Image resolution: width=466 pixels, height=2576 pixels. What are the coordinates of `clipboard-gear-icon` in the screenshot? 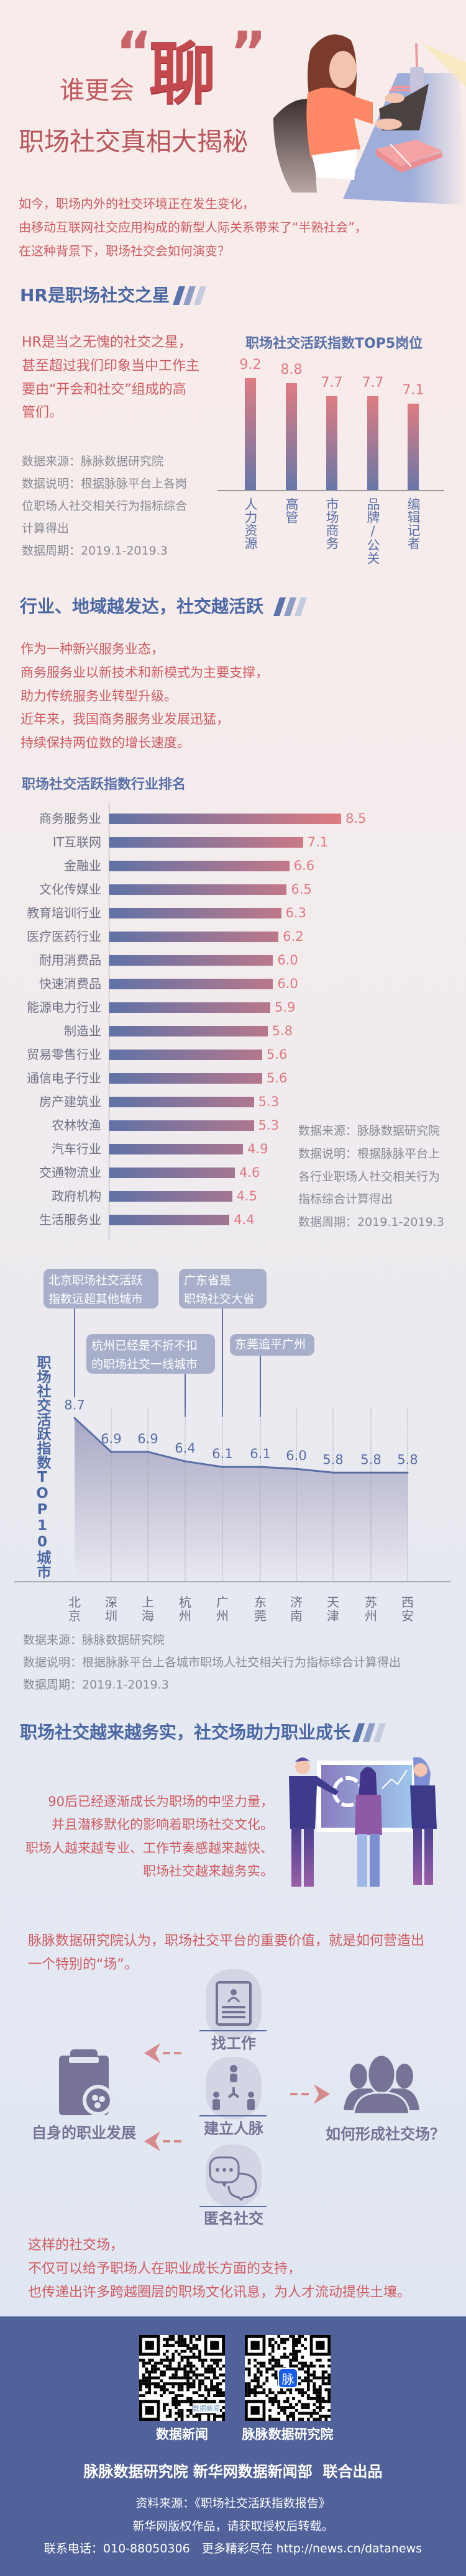 It's located at (86, 2082).